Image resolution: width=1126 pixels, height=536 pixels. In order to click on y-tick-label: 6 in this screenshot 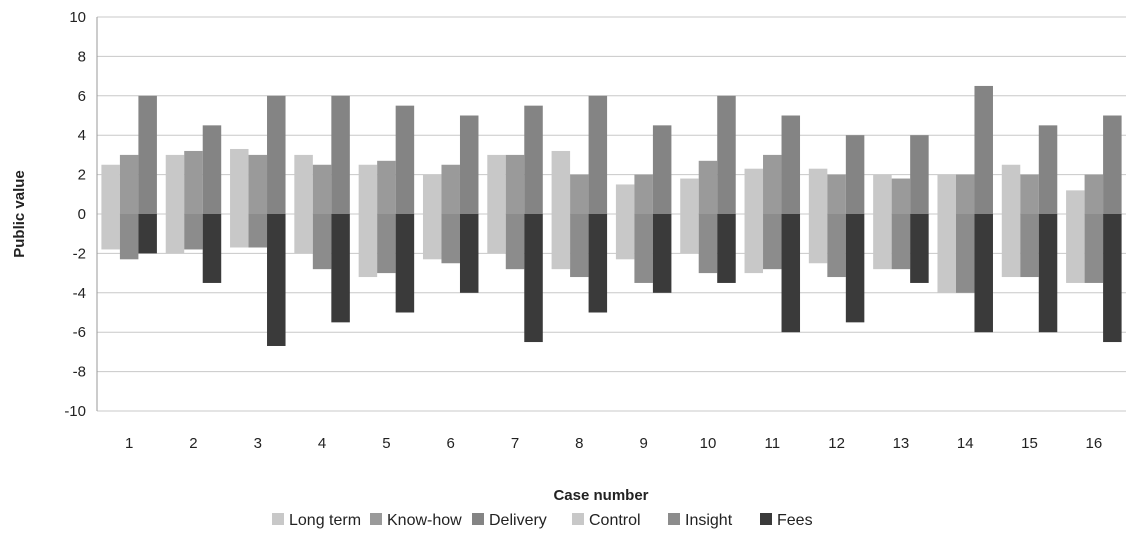, I will do `click(82, 96)`.